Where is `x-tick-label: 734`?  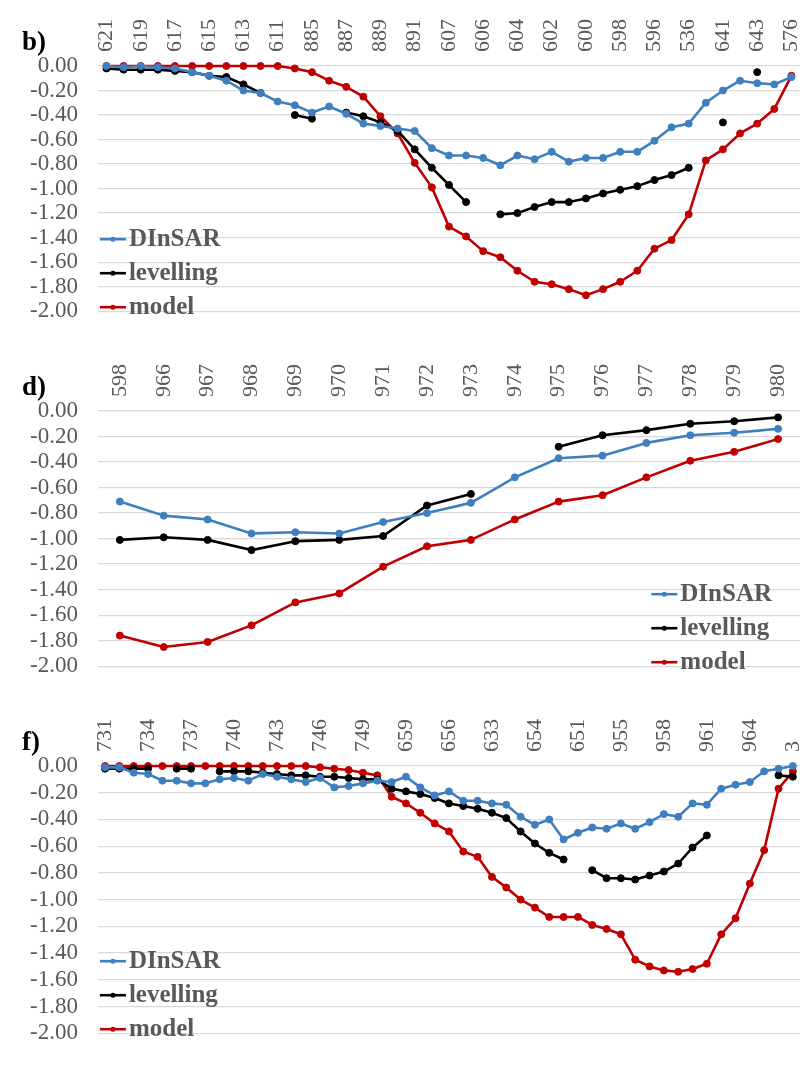
x-tick-label: 734 is located at coordinates (146, 735).